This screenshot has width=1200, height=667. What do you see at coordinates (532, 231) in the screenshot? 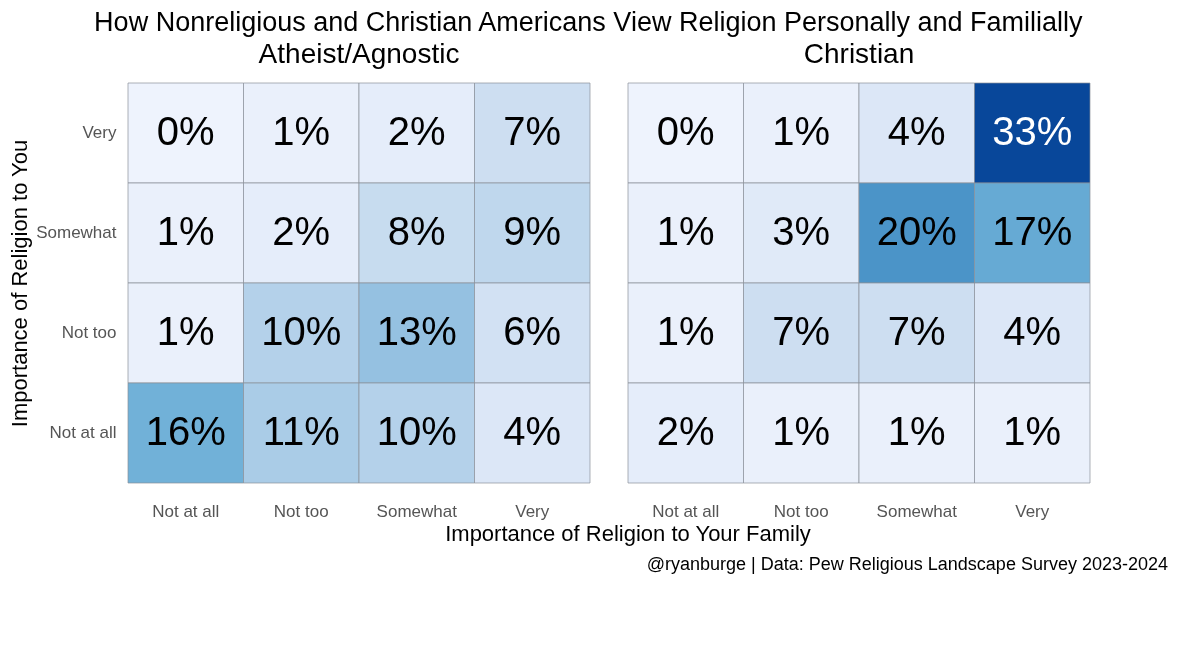
I see `data-label: 9%` at bounding box center [532, 231].